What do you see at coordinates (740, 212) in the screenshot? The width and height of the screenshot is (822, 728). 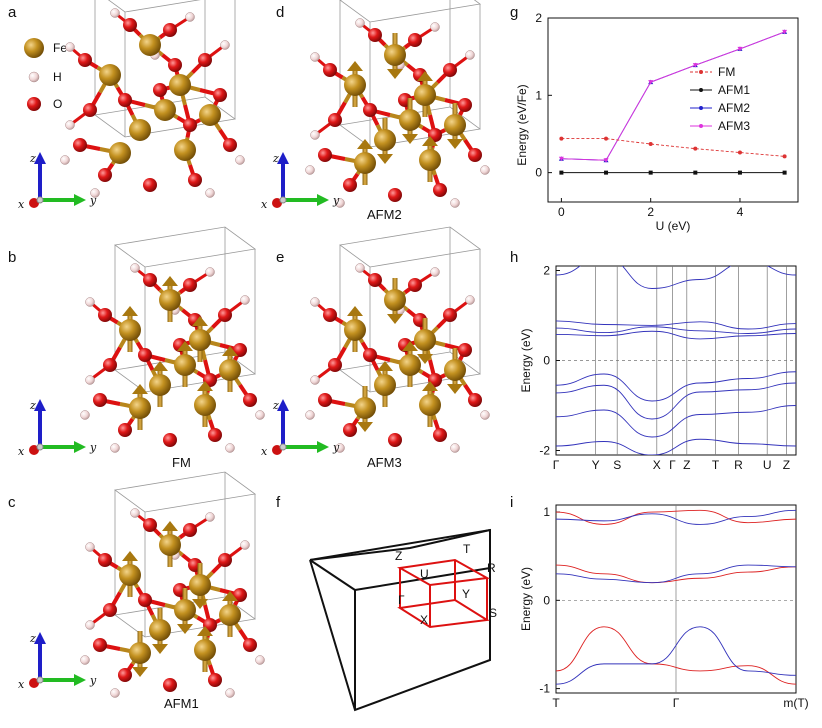 I see `x-tick-label: 4` at bounding box center [740, 212].